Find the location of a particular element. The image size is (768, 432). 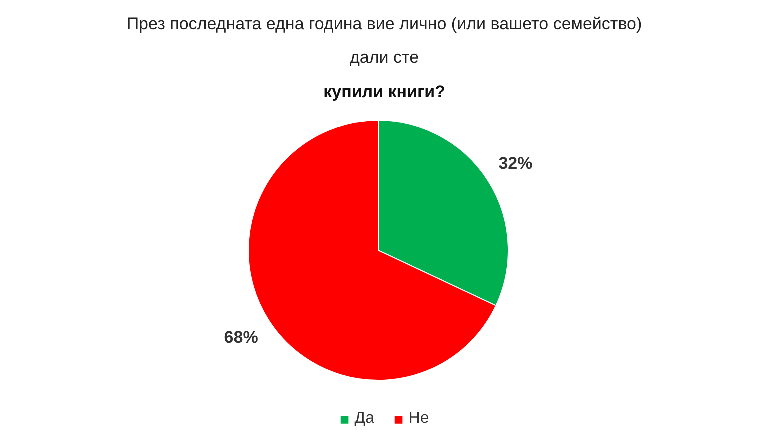

legend-label: Да is located at coordinates (364, 419).